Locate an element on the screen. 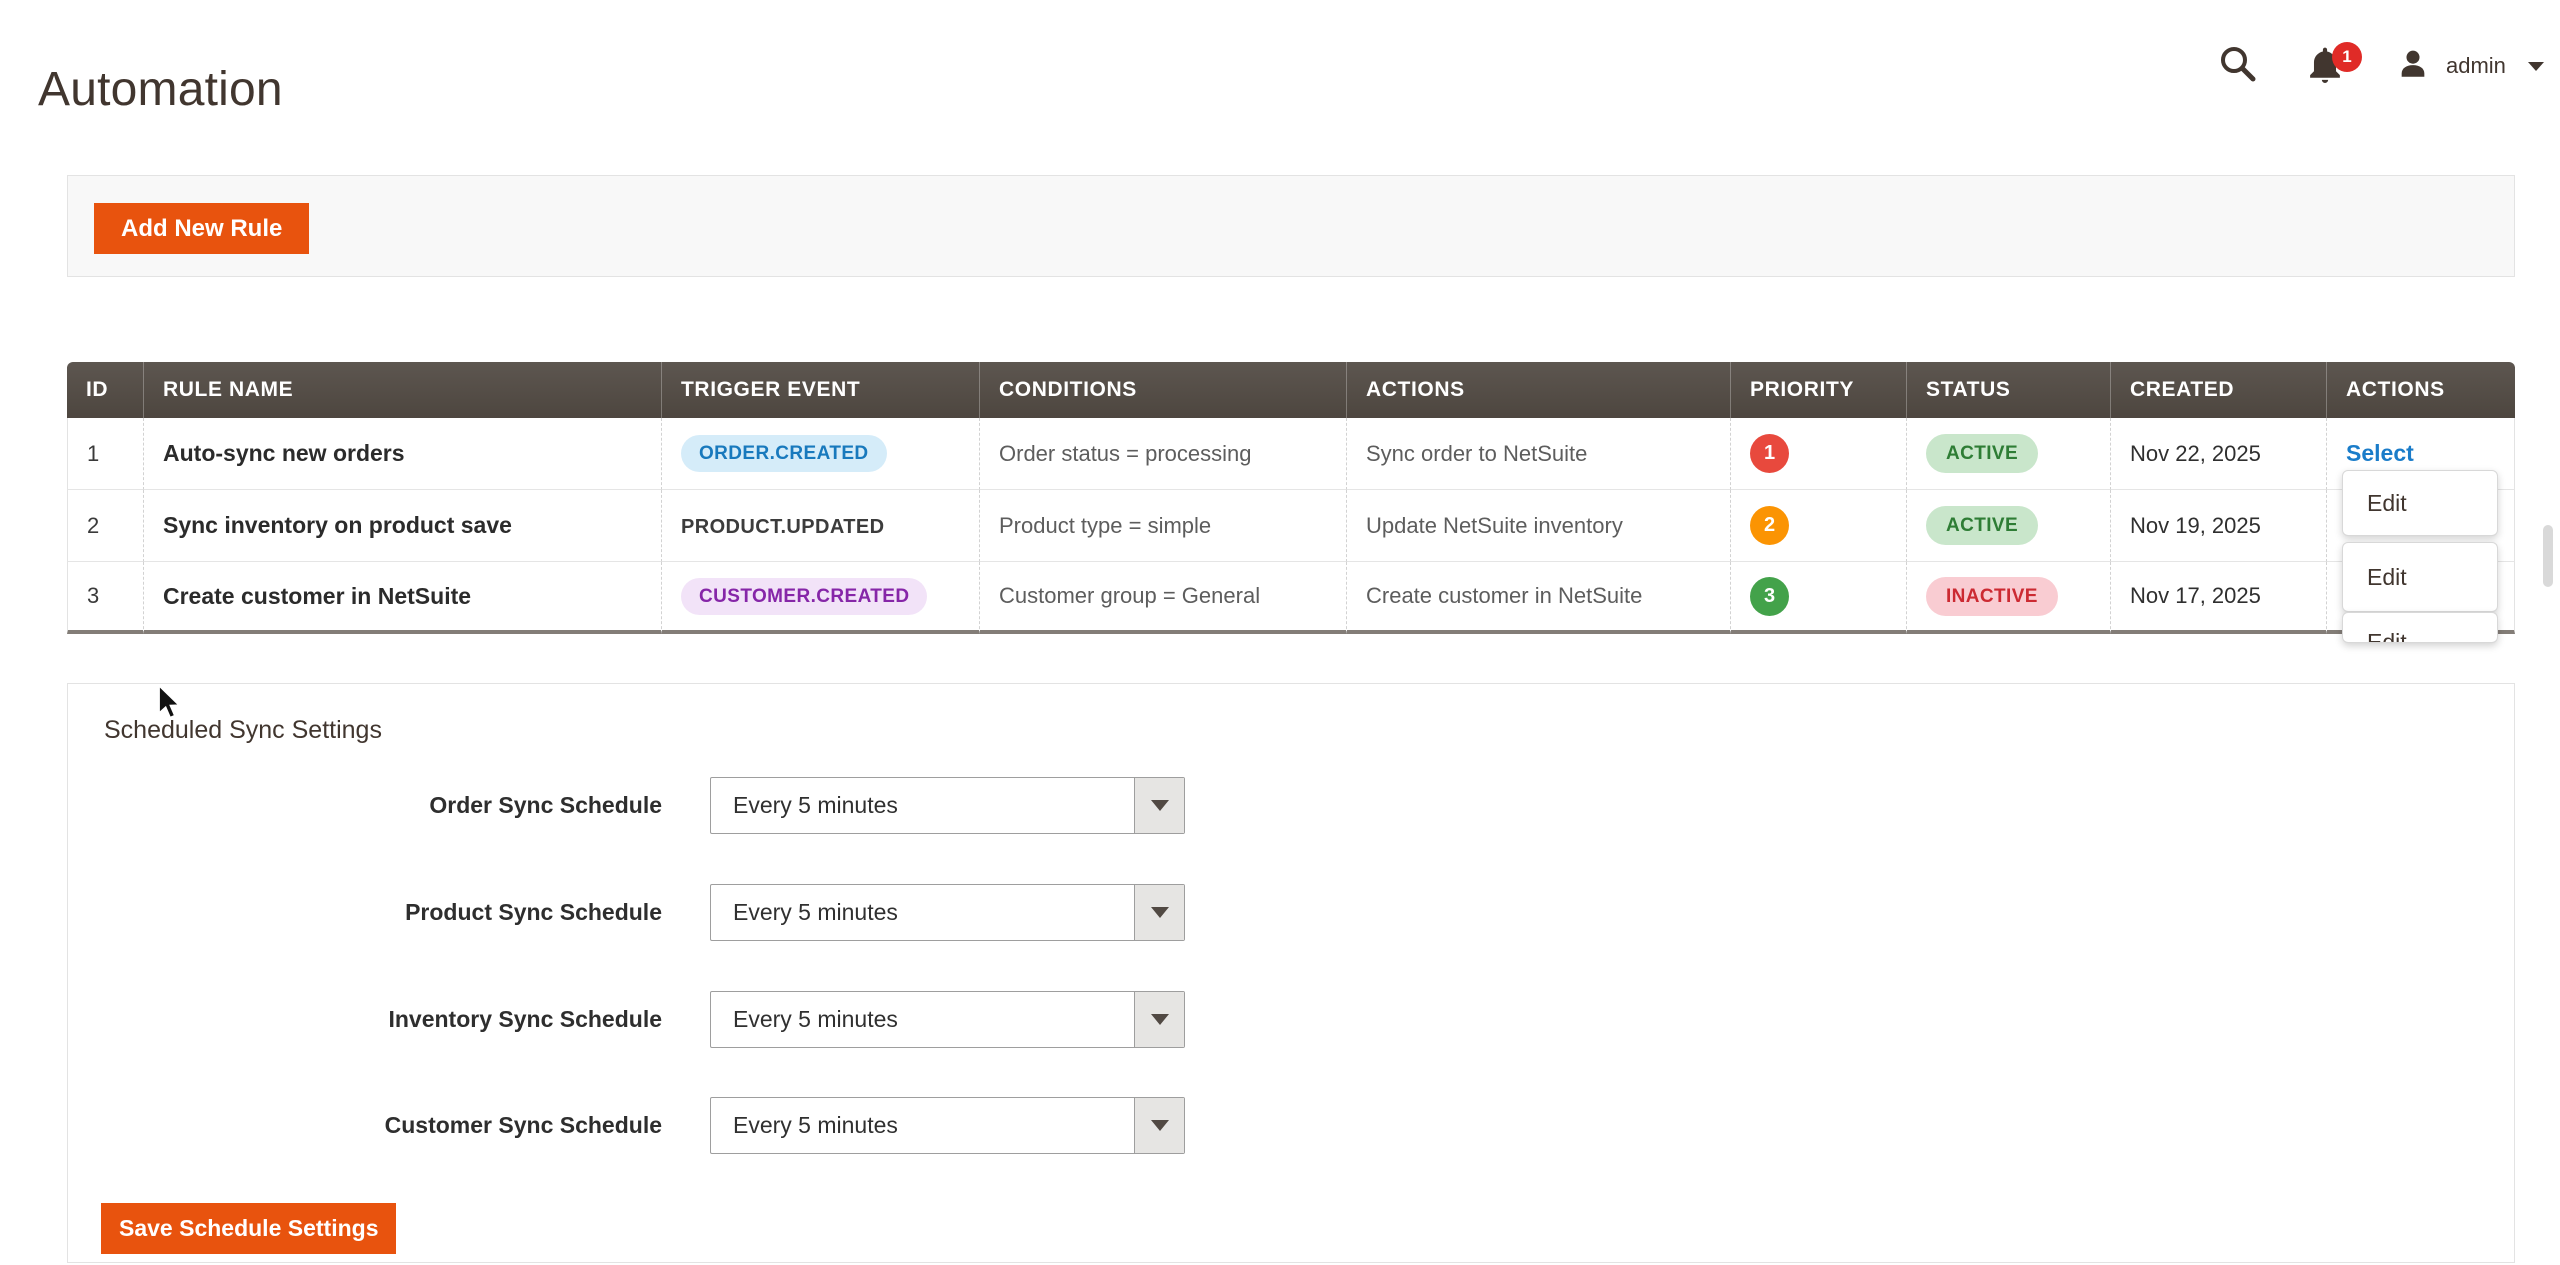 The image size is (2560, 1265). cell-status: INACTIVE is located at coordinates (2009, 598).